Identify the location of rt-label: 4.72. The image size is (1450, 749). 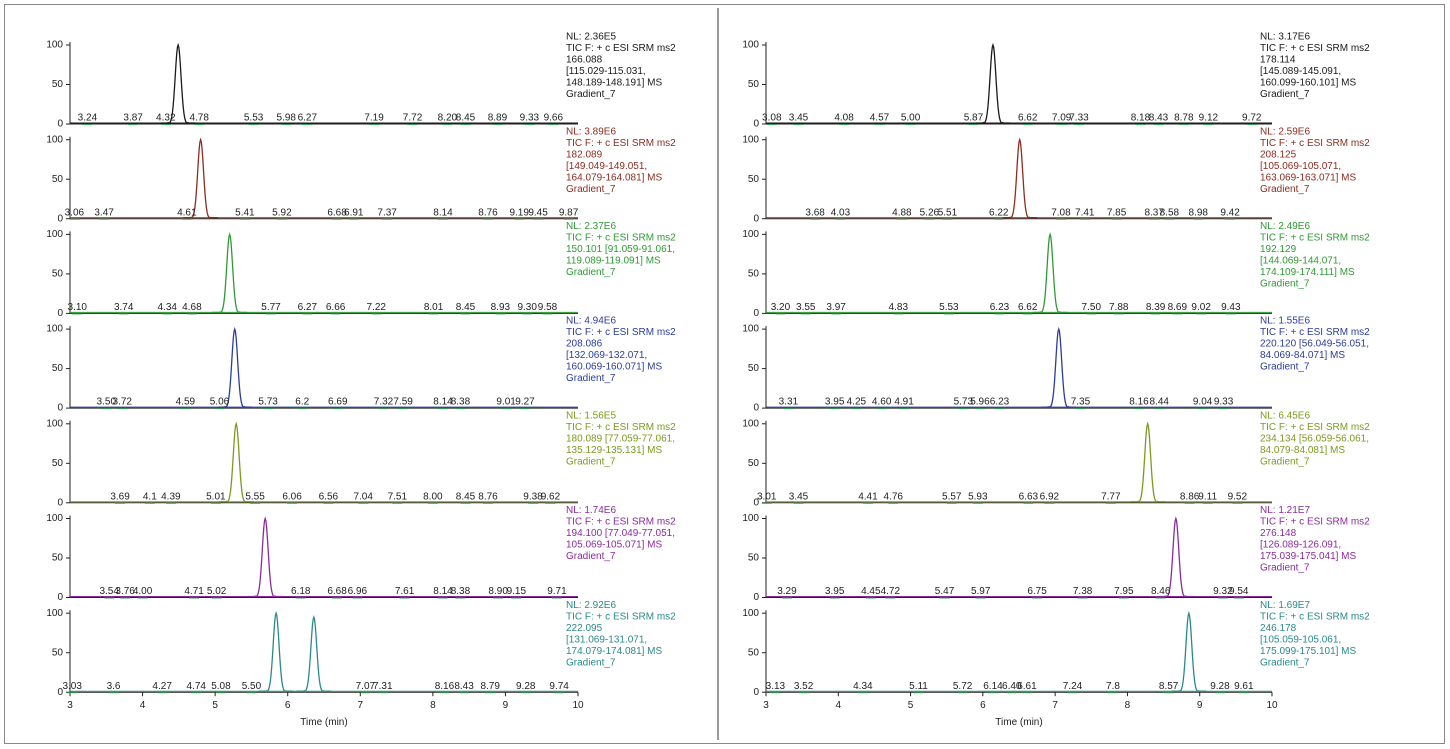
(891, 591).